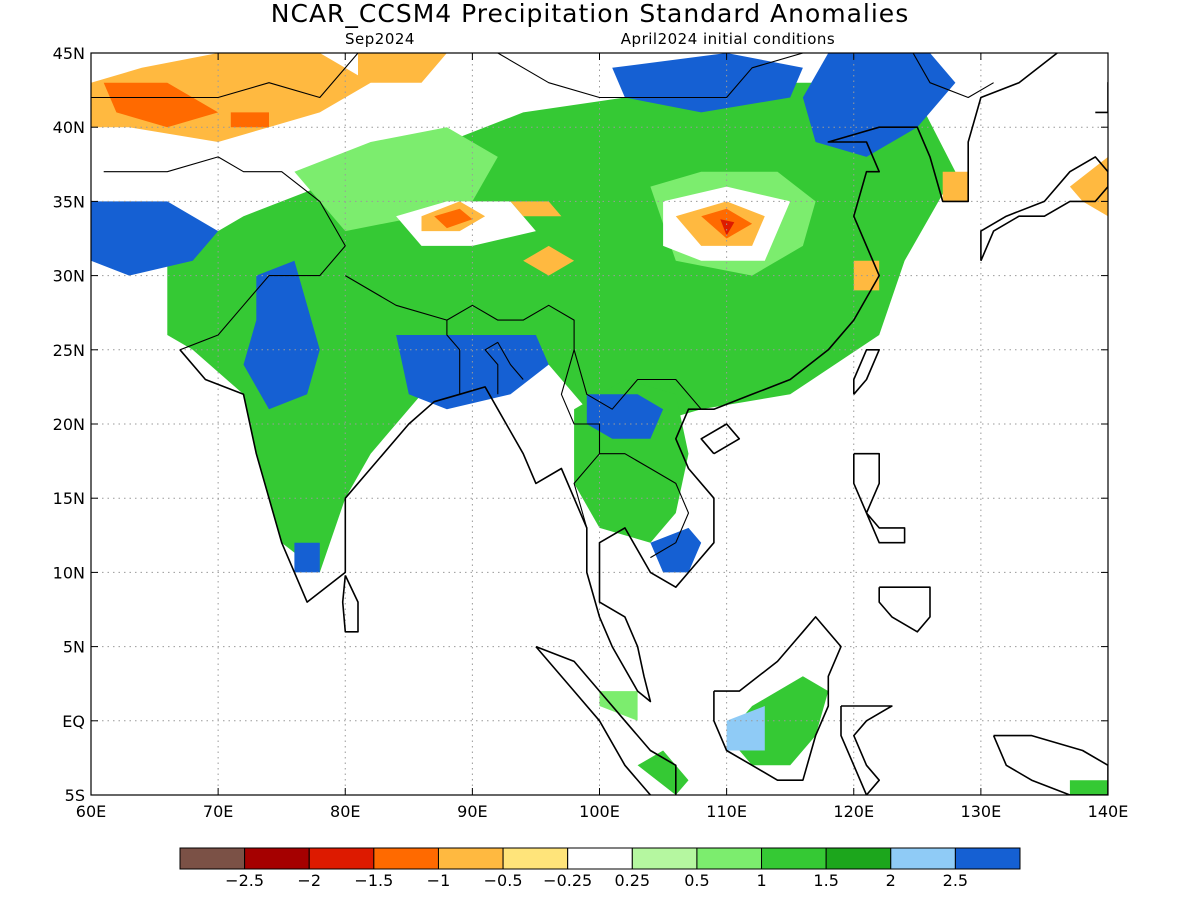  I want to click on colorbar-label: 1, so click(761, 880).